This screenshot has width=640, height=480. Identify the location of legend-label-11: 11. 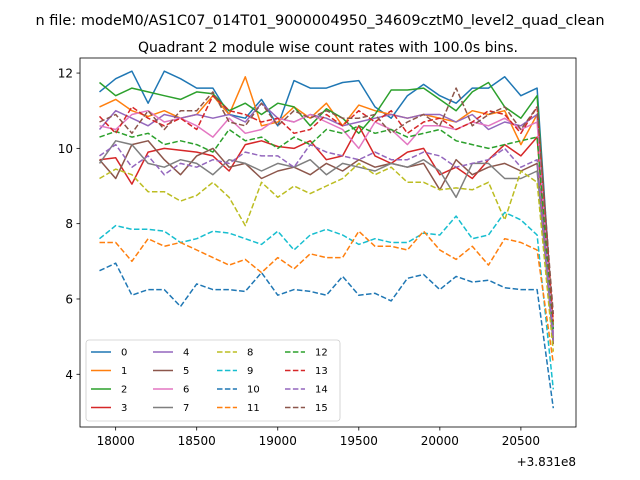
(253, 408).